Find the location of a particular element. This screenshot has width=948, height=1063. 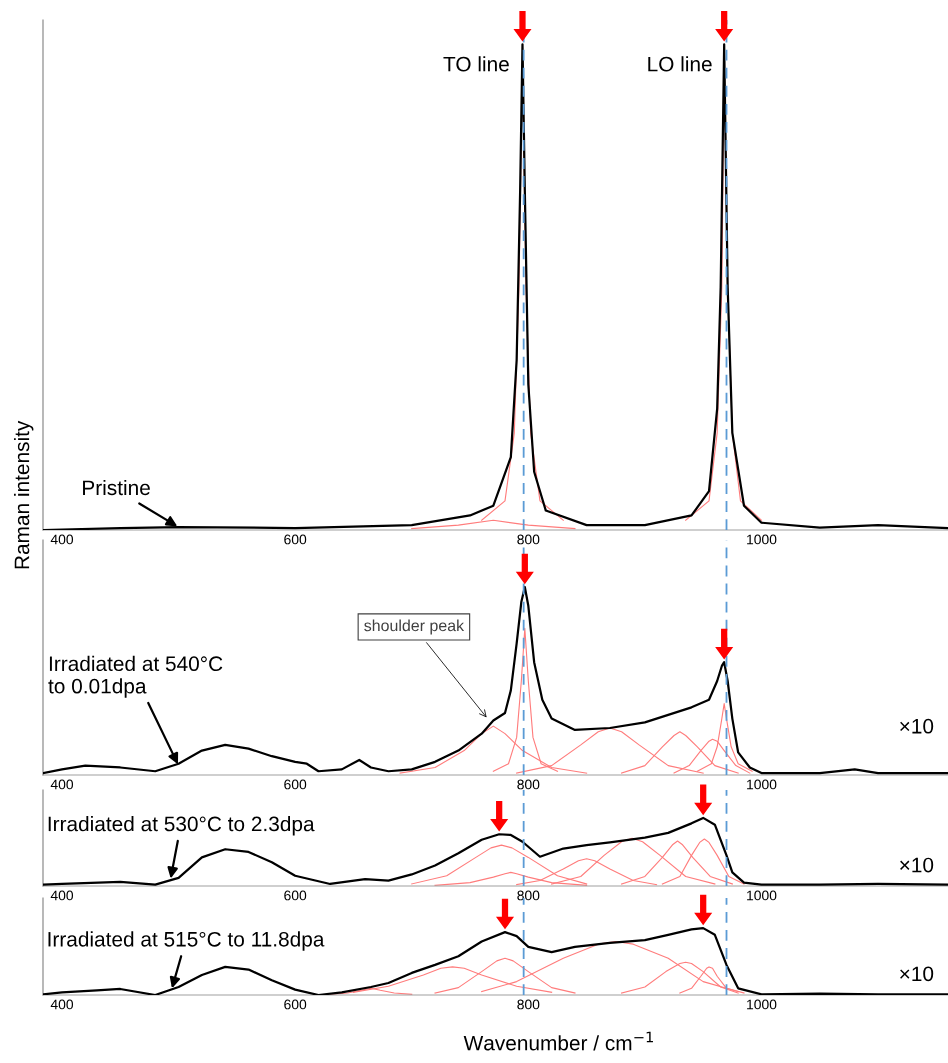

y-axis-title: Raman intensity is located at coordinates (23, 494).